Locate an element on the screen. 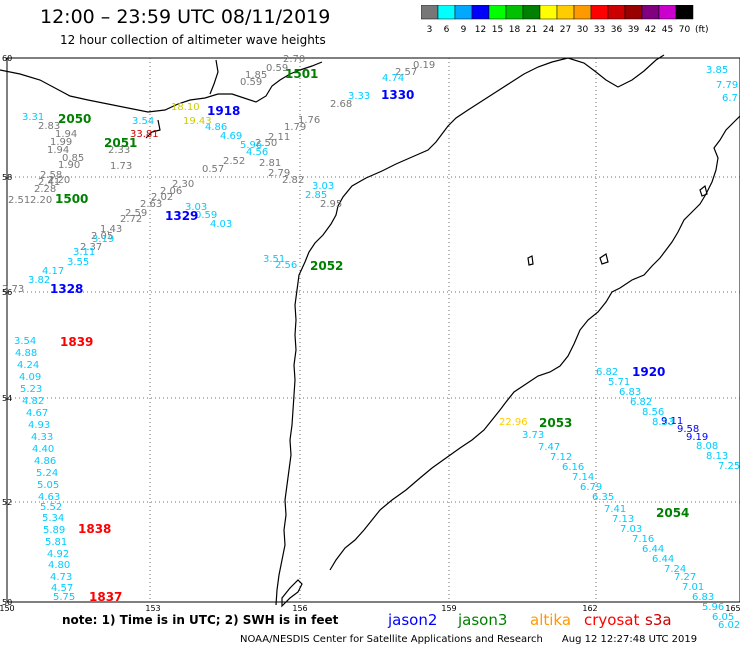 The image size is (740, 650). wave-height-label: 7.79 is located at coordinates (727, 85).